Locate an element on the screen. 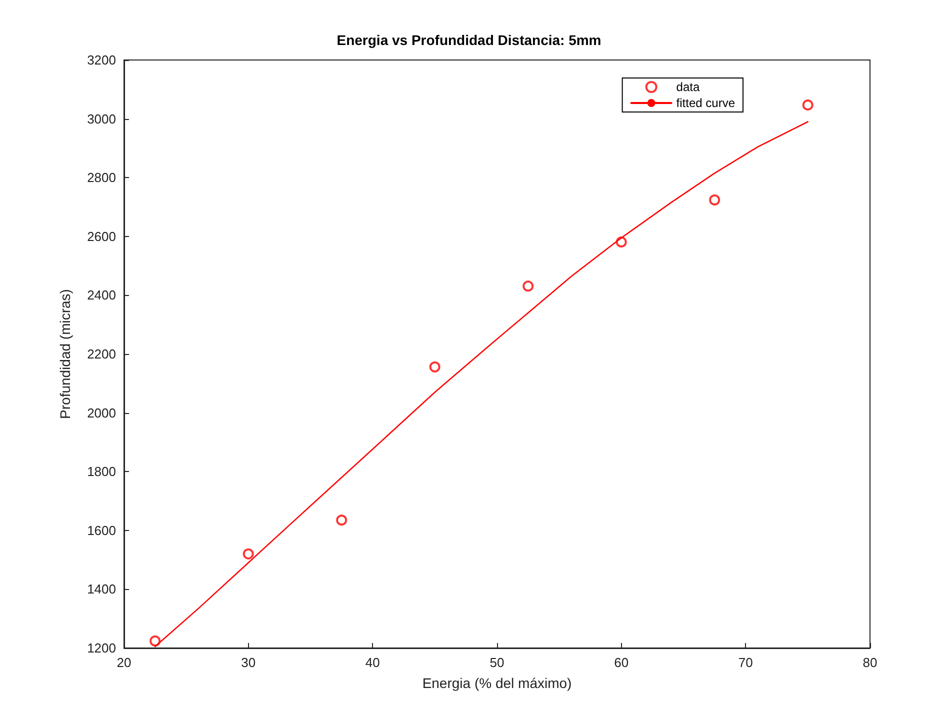 This screenshot has width=938, height=709. y-tick-label: 1200 is located at coordinates (101, 648).